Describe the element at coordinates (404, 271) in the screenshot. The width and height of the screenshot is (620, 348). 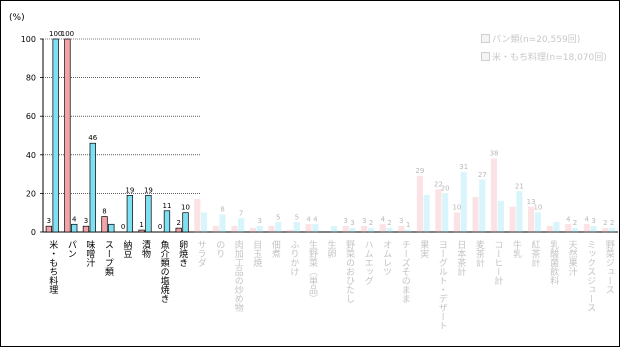
I see `x-tick-label: チーズそのまま` at that location.